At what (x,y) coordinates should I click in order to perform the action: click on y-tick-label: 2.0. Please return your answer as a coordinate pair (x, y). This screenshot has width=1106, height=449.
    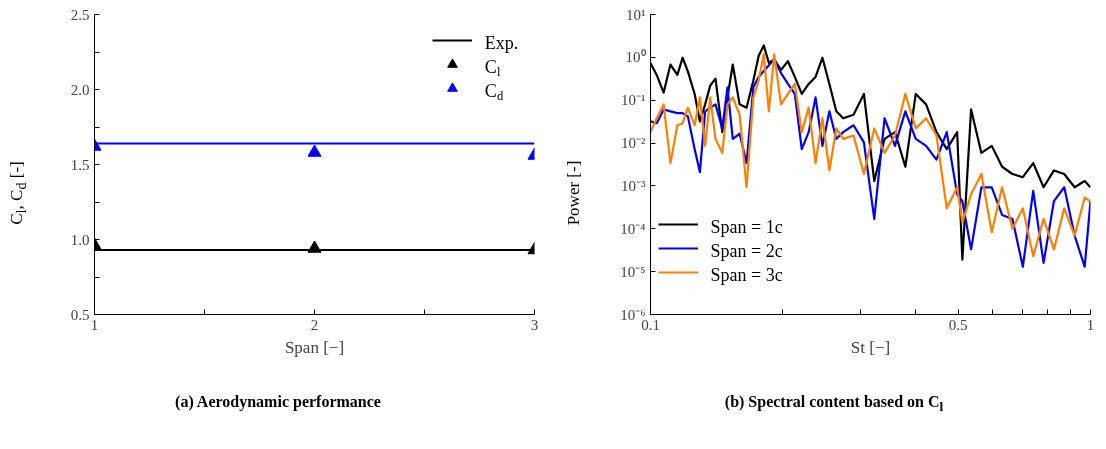
    Looking at the image, I should click on (80, 89).